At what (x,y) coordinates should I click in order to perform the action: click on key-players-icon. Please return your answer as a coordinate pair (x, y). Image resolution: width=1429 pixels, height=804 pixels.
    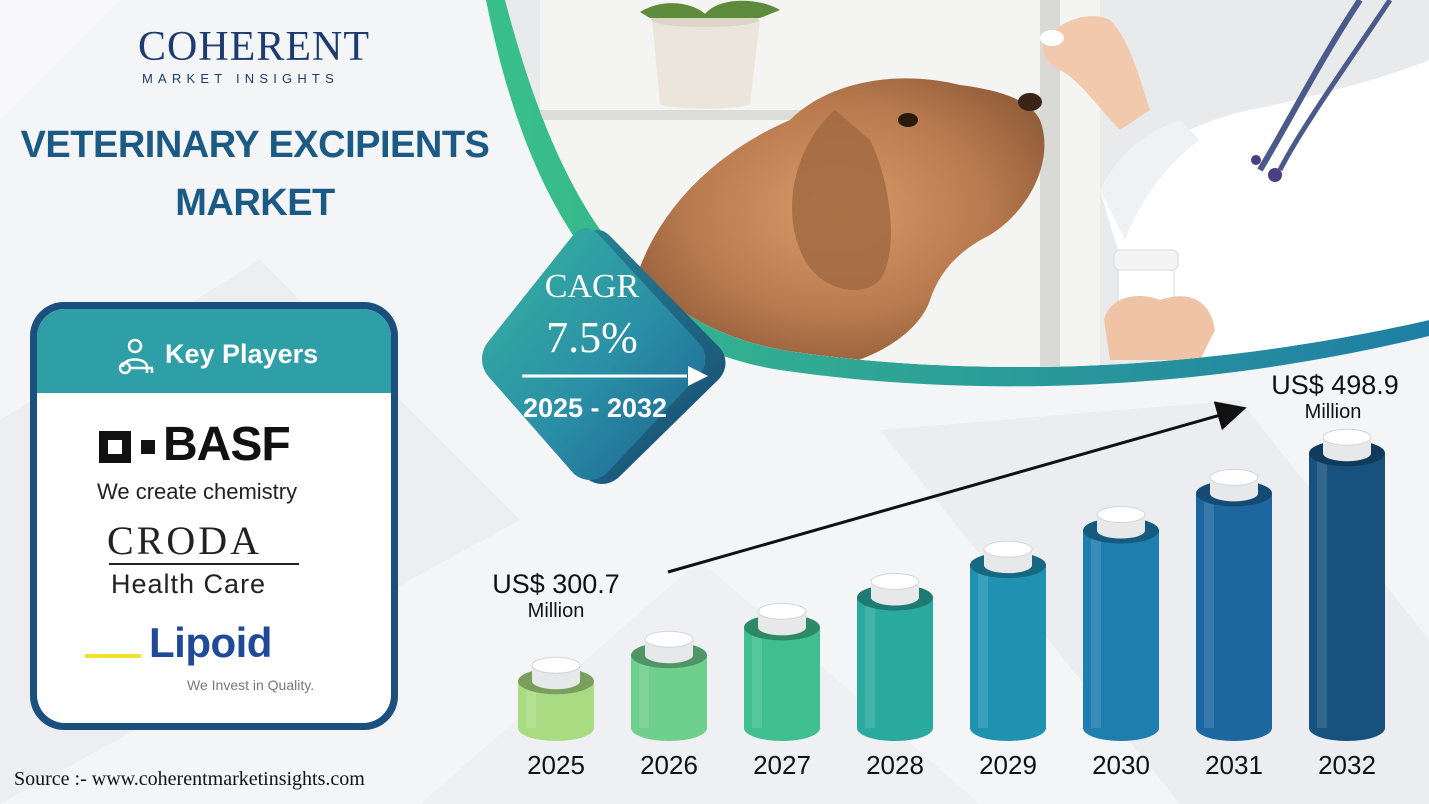
    Looking at the image, I should click on (136, 356).